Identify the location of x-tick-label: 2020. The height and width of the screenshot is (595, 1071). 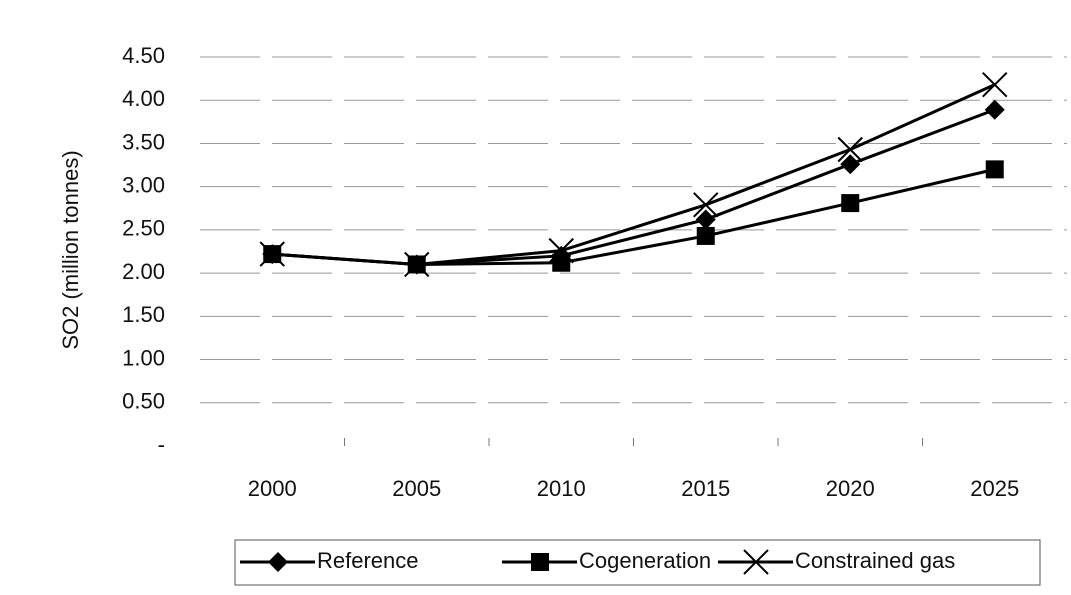
(850, 488).